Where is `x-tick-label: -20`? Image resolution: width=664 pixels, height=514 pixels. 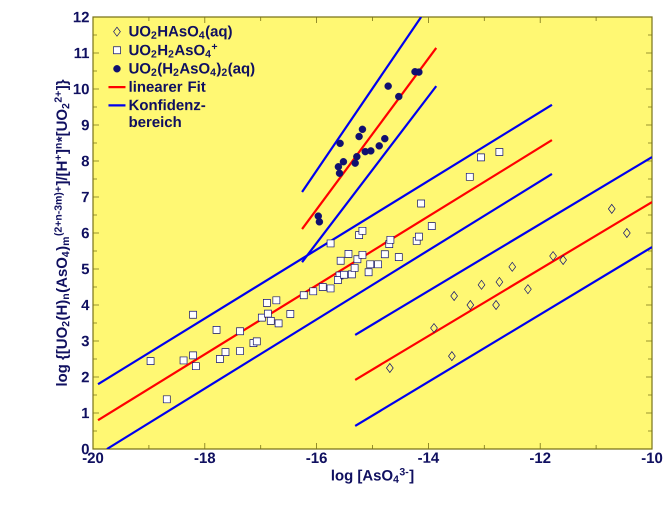 x-tick-label: -20 is located at coordinates (93, 458).